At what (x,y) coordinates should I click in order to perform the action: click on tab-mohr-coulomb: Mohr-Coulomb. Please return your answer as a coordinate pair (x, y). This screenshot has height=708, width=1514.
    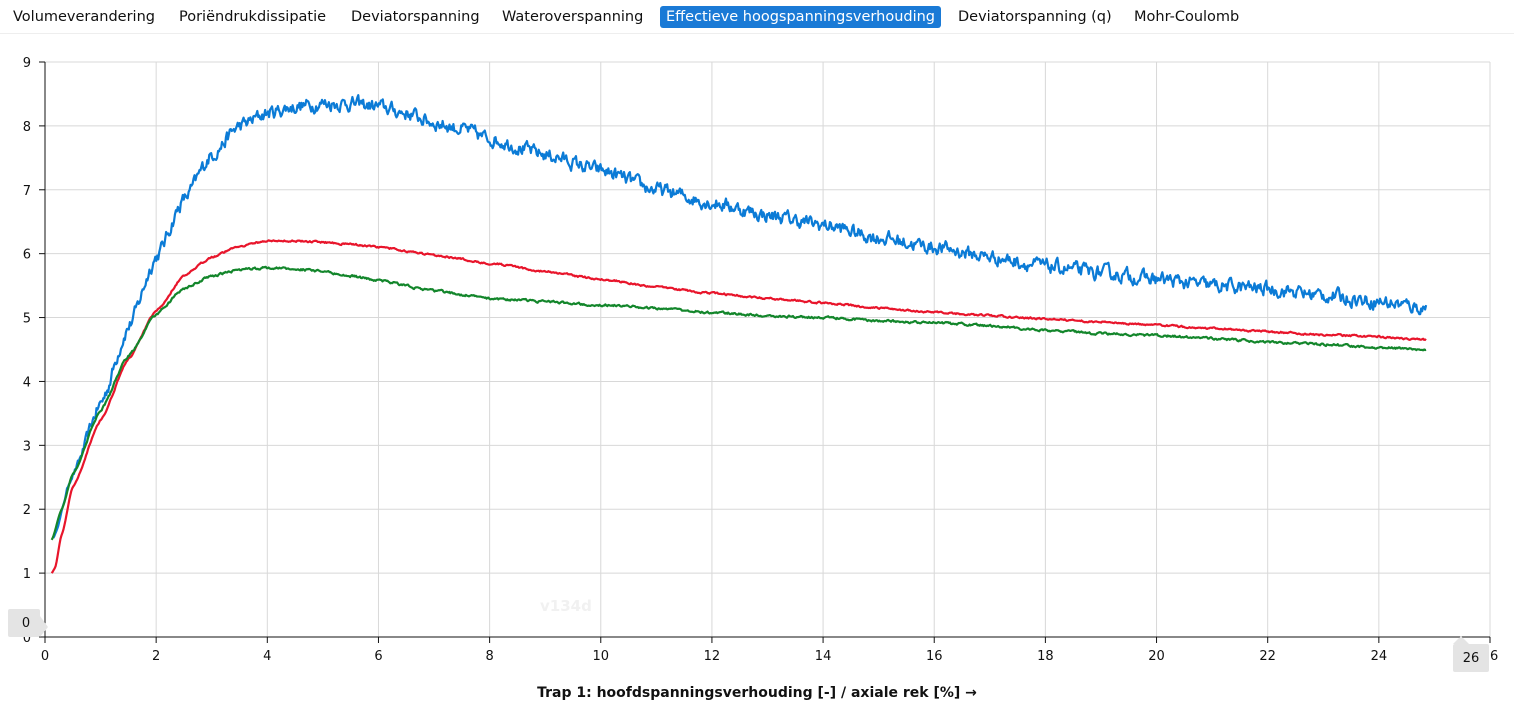
    Looking at the image, I should click on (1187, 17).